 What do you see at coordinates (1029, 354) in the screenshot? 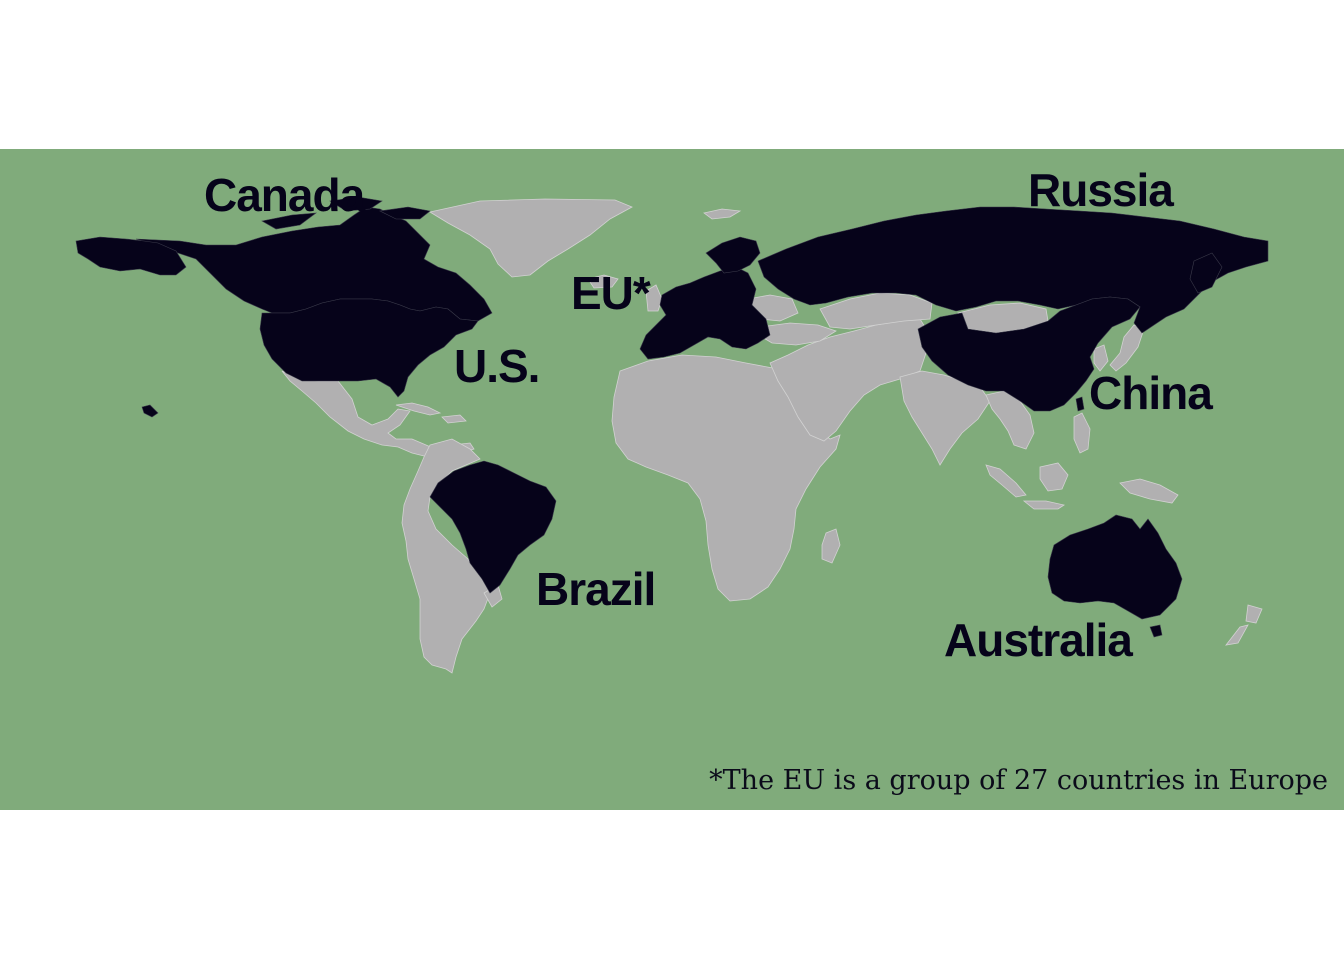
I see `region-china` at bounding box center [1029, 354].